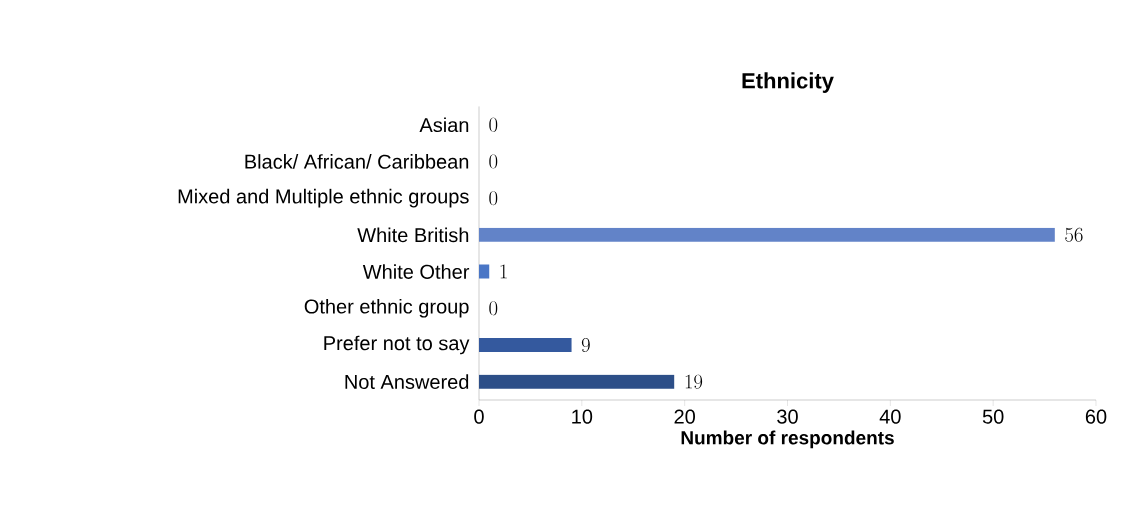 Image resolution: width=1132 pixels, height=515 pixels. Describe the element at coordinates (1074, 234) in the screenshot. I see `data-label: 56` at that location.